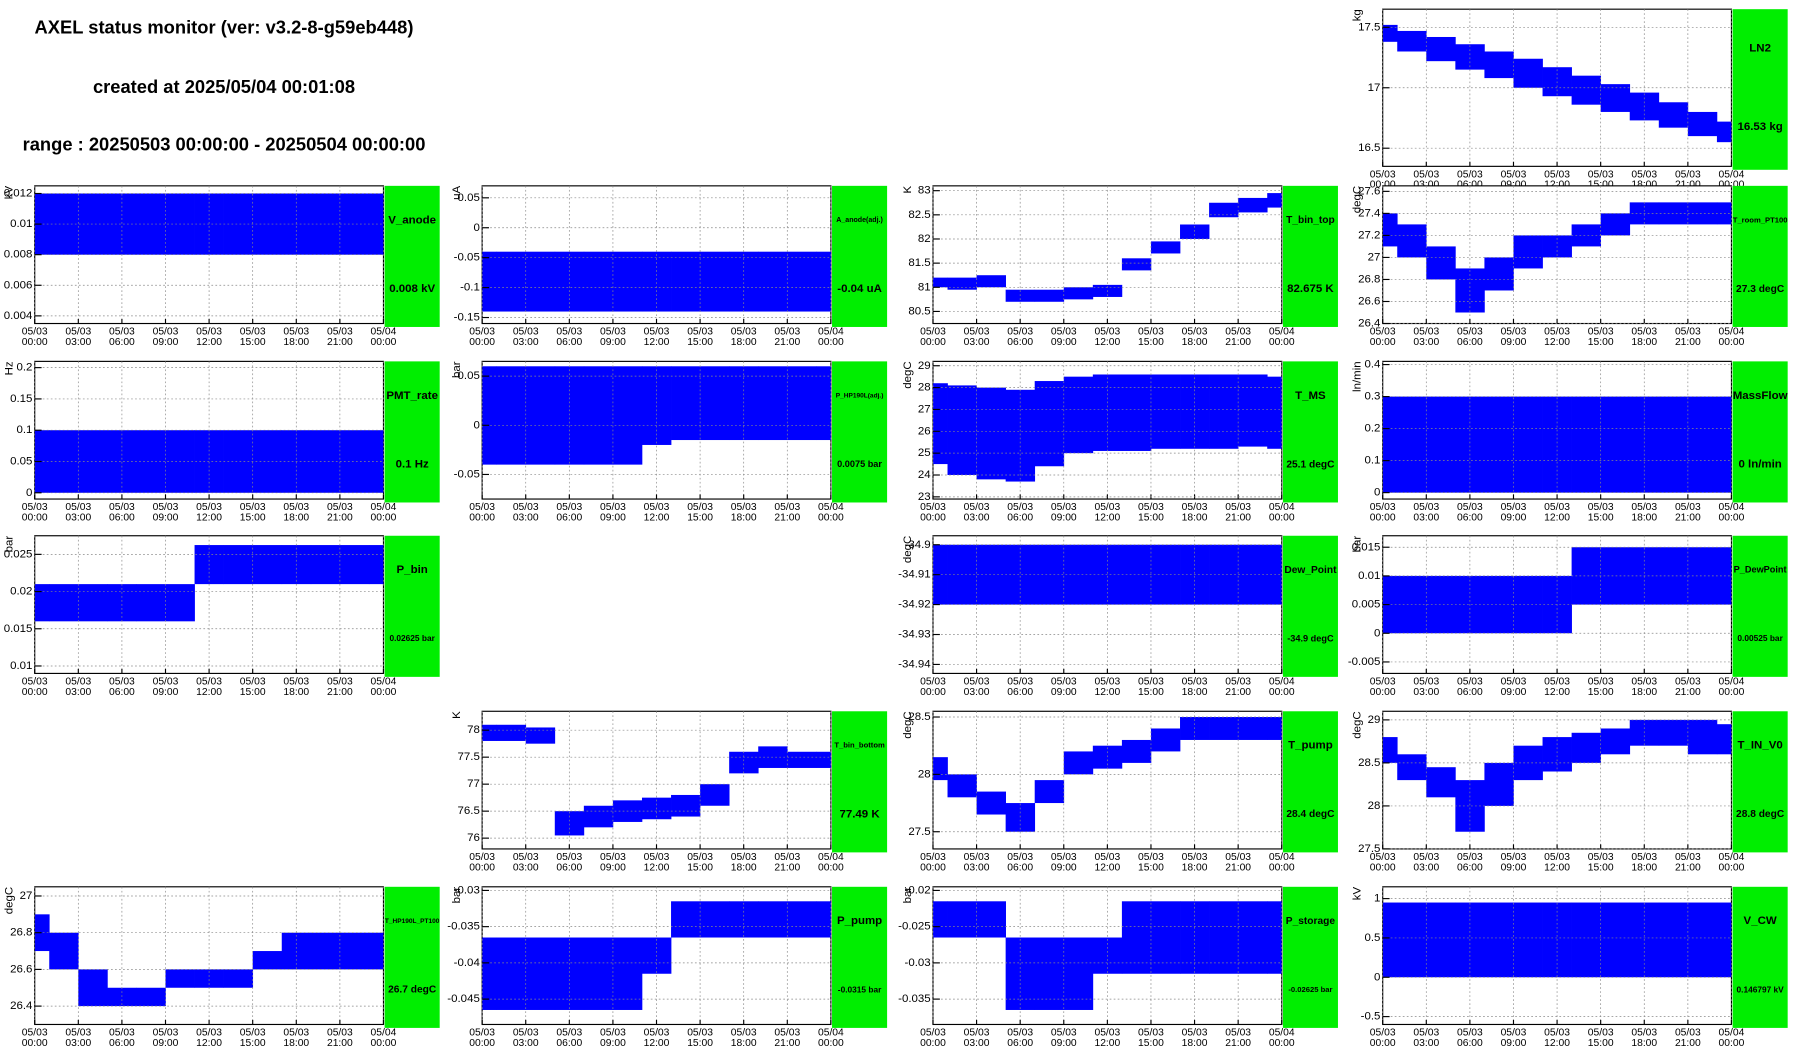 The image size is (1796, 1052). Describe the element at coordinates (933, 512) in the screenshot. I see `x-tick-label: 05/03 00:00` at that location.